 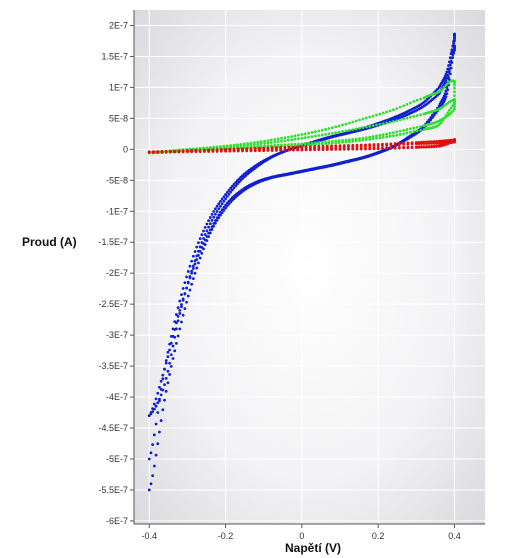 What do you see at coordinates (378, 536) in the screenshot?
I see `x-tick-label: 0.2` at bounding box center [378, 536].